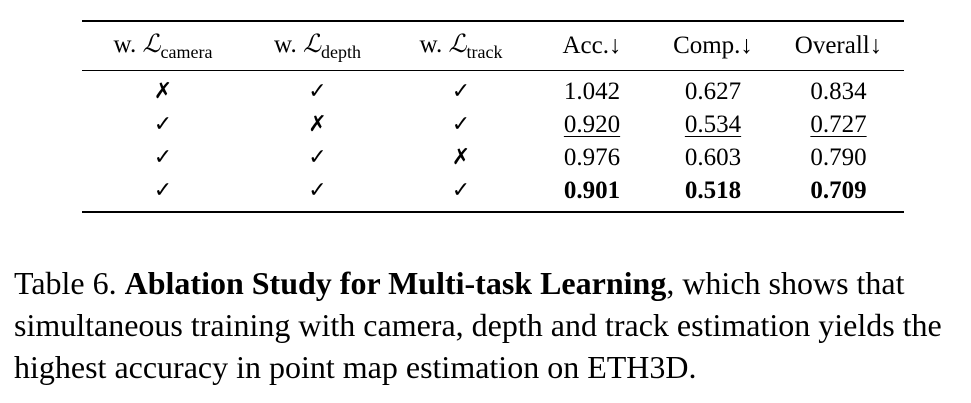 This screenshot has width=971, height=403. Describe the element at coordinates (493, 21) in the screenshot. I see `table-top-rule` at that location.